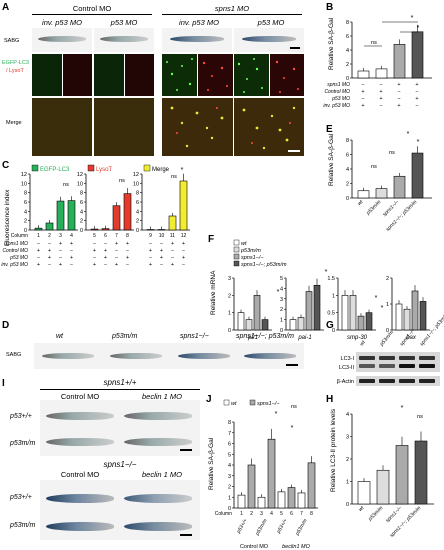 Image resolution: width=444 pixels, height=550 pixels. I want to click on panel-c1-sign-1-3: −, so click(71, 251).